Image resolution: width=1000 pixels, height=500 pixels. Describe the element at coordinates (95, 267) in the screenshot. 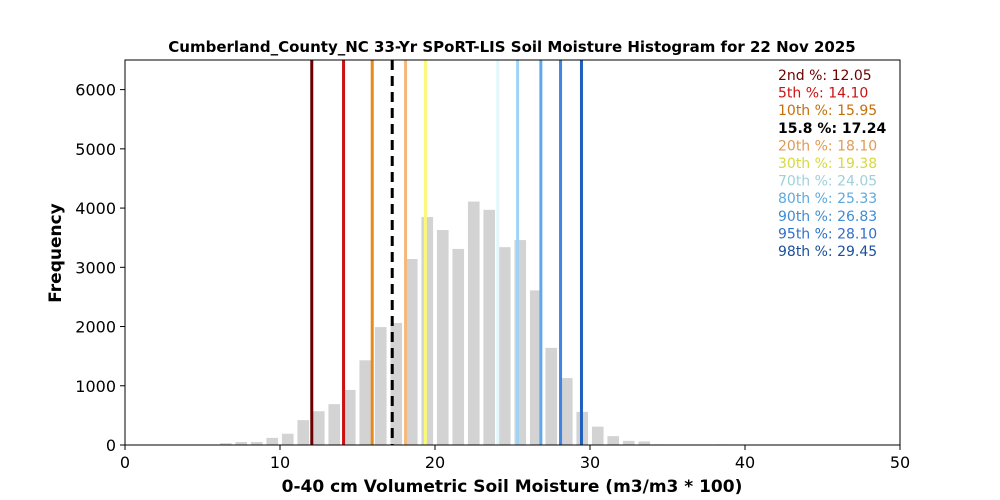

I see `y-tick-label: 3000` at that location.